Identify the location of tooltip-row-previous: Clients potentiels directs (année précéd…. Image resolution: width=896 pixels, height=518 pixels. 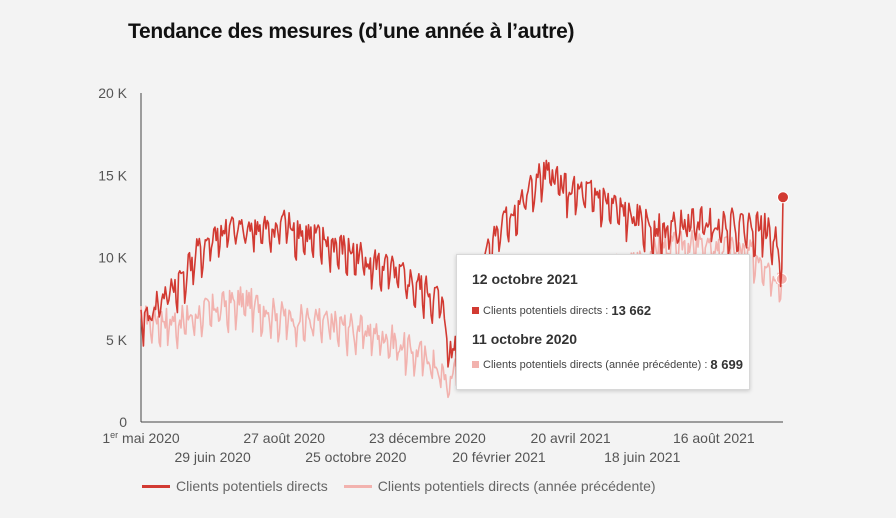
(607, 364).